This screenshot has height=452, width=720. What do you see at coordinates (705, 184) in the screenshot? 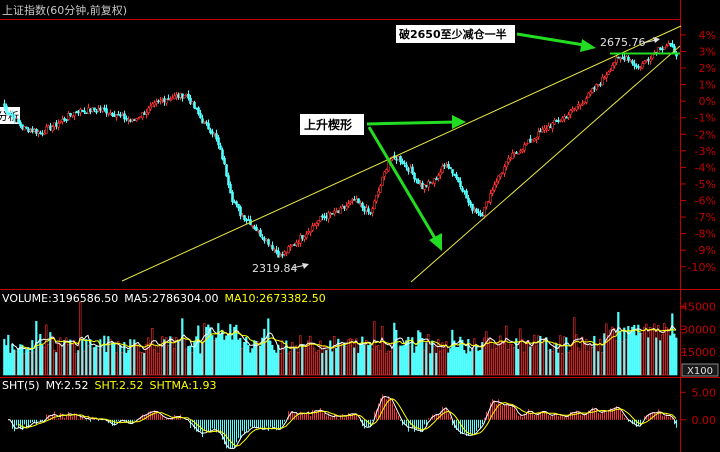
I see `price-axis-label: -5%` at bounding box center [705, 184].